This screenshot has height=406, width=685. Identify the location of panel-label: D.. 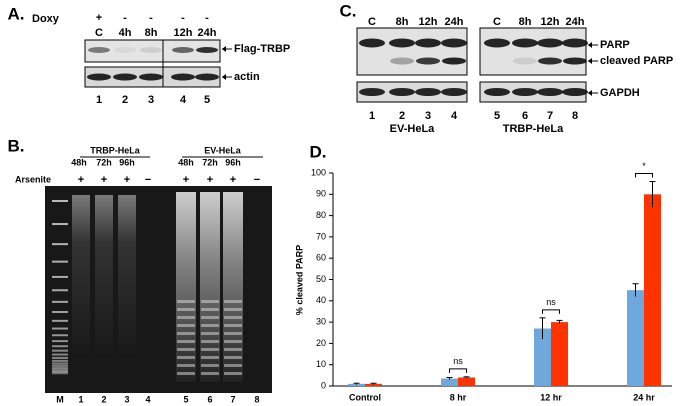
(318, 151).